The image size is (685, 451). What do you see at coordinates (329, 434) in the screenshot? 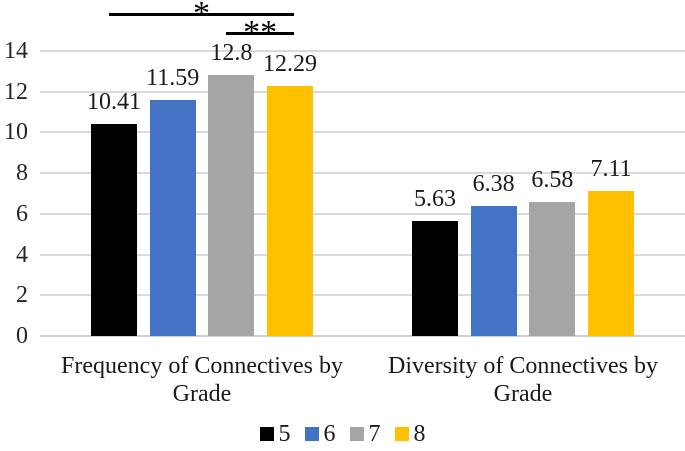
I see `legend-label-grade-6: 6` at bounding box center [329, 434].